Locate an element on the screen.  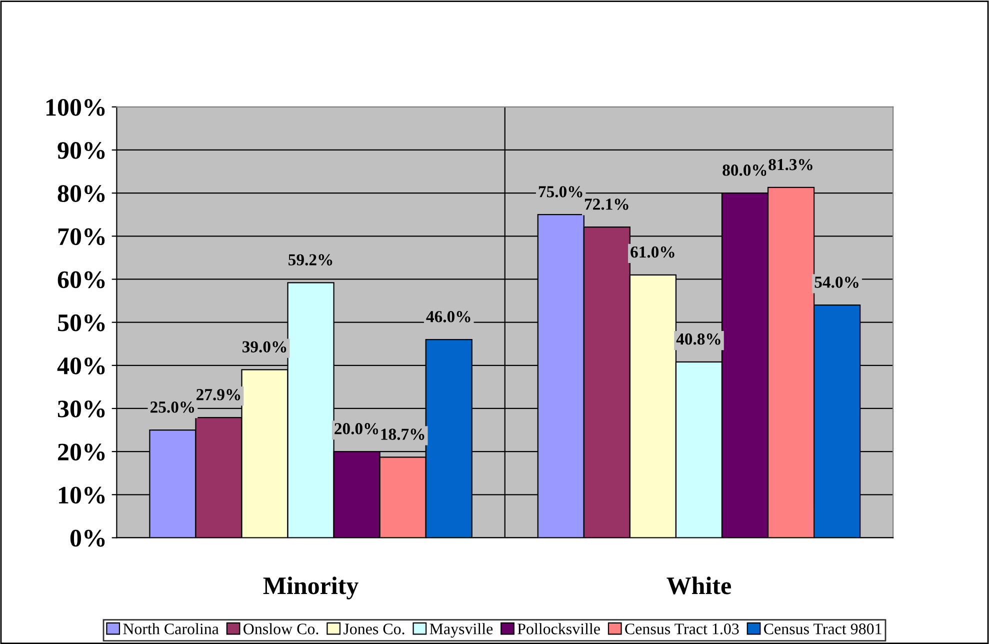
data-label: 72.1% is located at coordinates (606, 204).